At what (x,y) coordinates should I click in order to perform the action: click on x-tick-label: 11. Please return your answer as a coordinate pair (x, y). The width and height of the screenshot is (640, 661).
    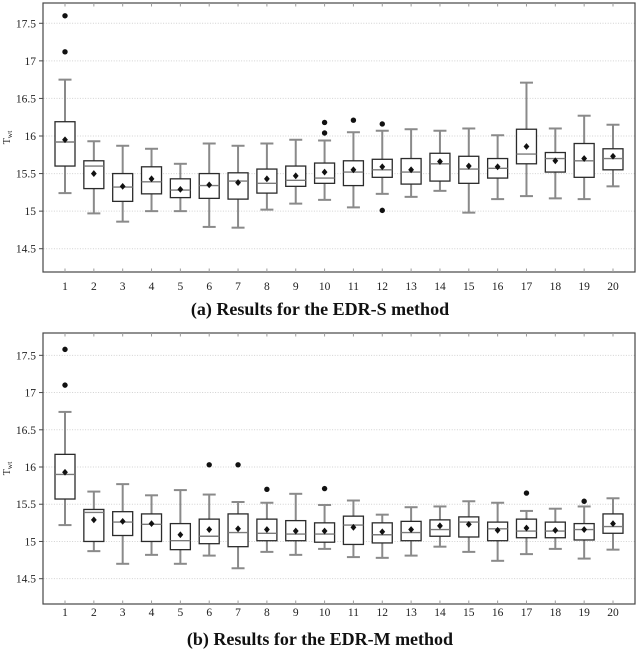
    Looking at the image, I should click on (353, 613).